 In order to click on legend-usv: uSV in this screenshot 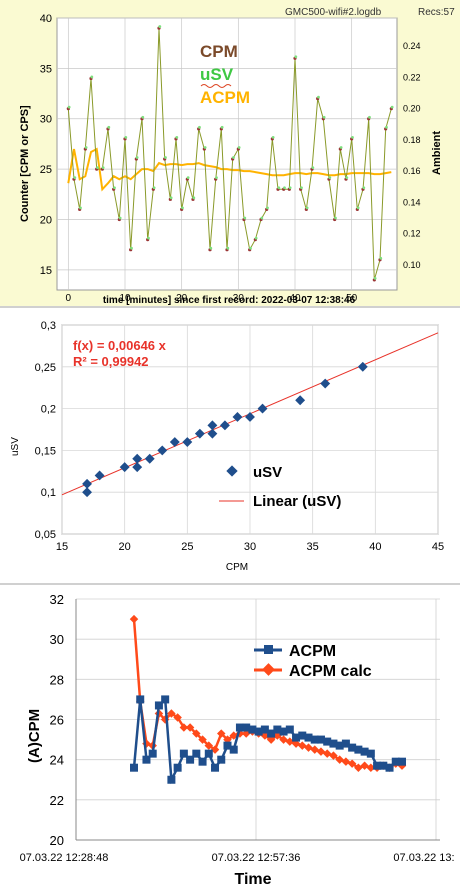, I will do `click(217, 74)`.